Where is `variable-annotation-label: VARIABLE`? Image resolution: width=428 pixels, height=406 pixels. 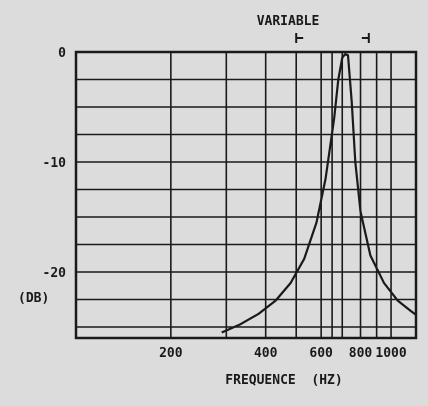
variable-annotation-label: VARIABLE is located at coordinates (288, 21).